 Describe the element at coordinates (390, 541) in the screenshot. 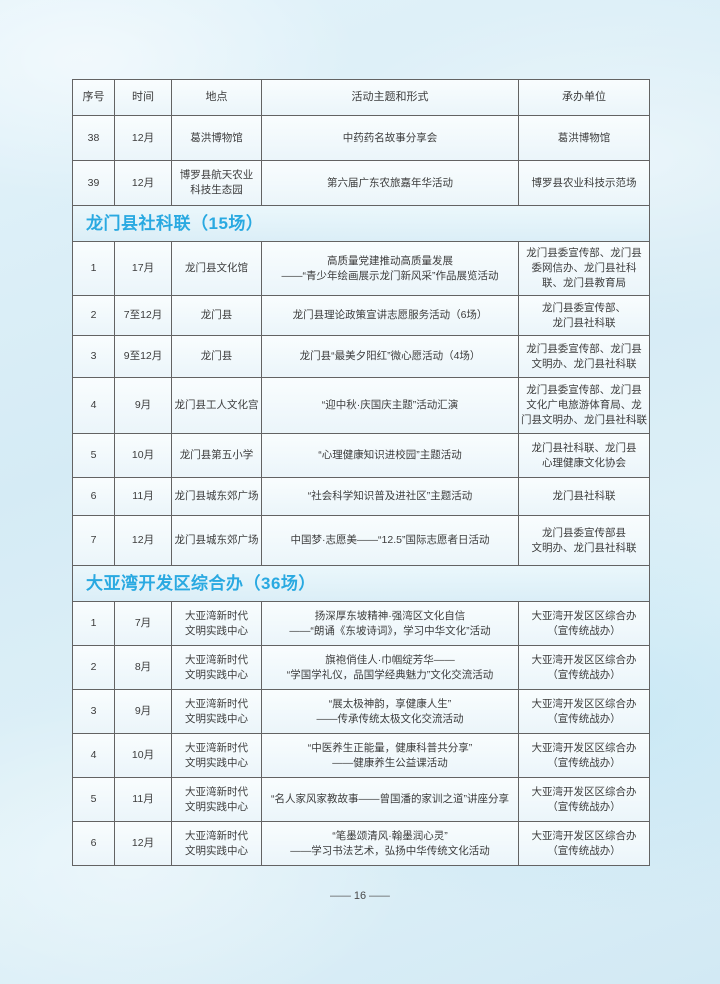

I see `cell-theme: 中国梦·志愿美——“12.5”国际志愿者日活动` at that location.